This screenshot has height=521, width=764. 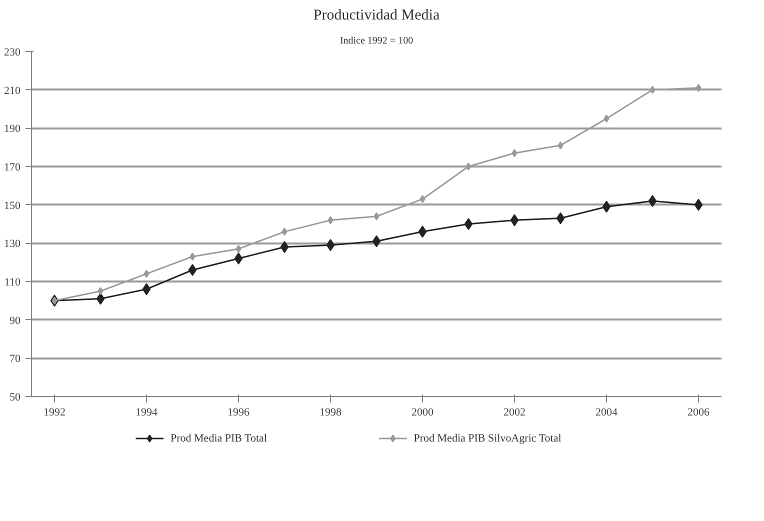 I want to click on legend-label: Prod Media PIB Total, so click(x=218, y=438).